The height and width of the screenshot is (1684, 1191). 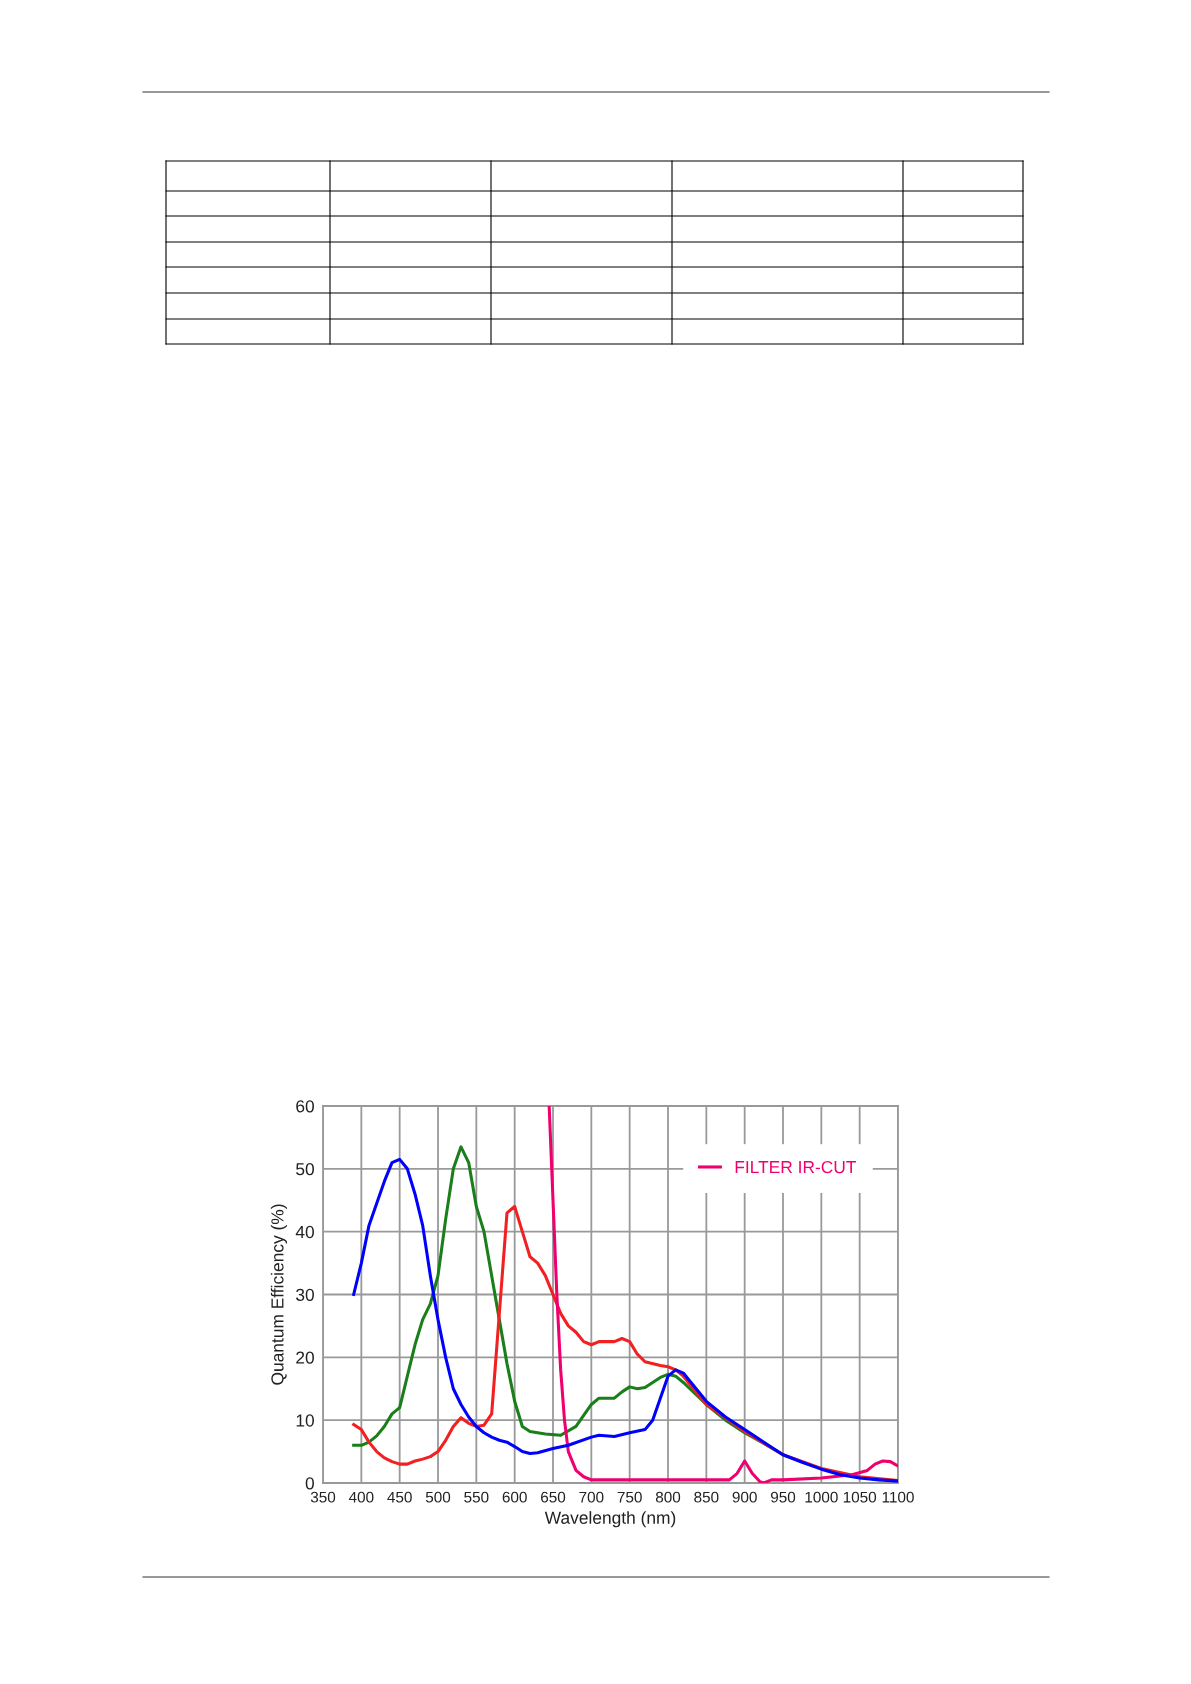 I want to click on x-tick-label: 700, so click(x=591, y=1497).